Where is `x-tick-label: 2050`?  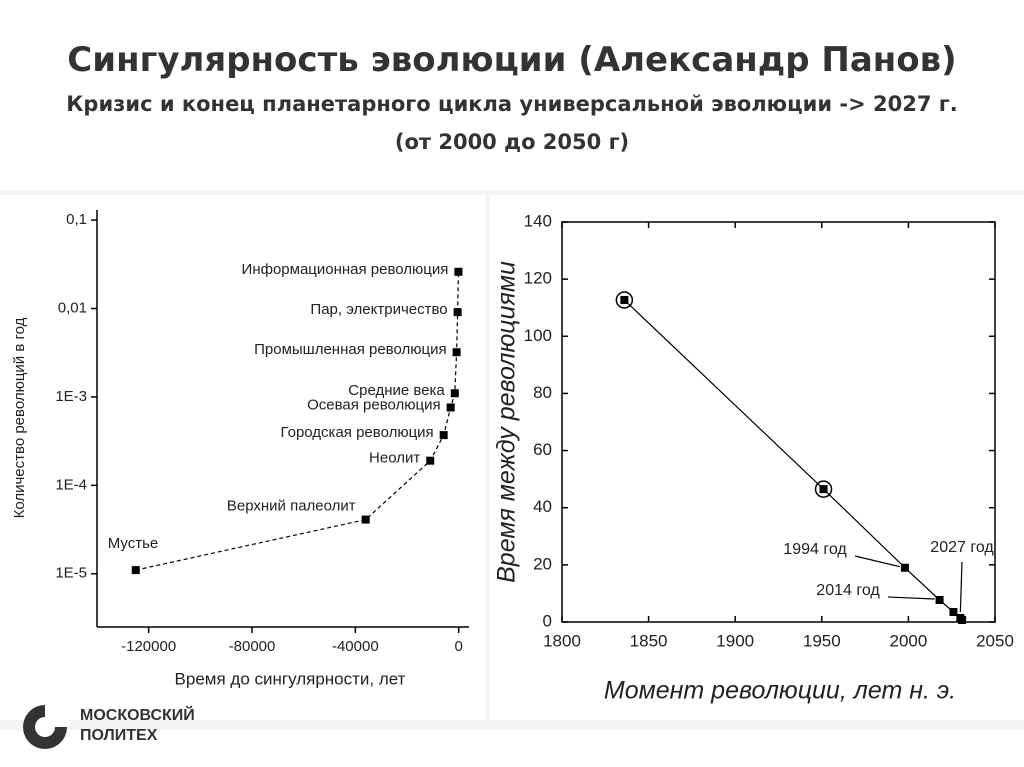
x-tick-label: 2050 is located at coordinates (995, 640).